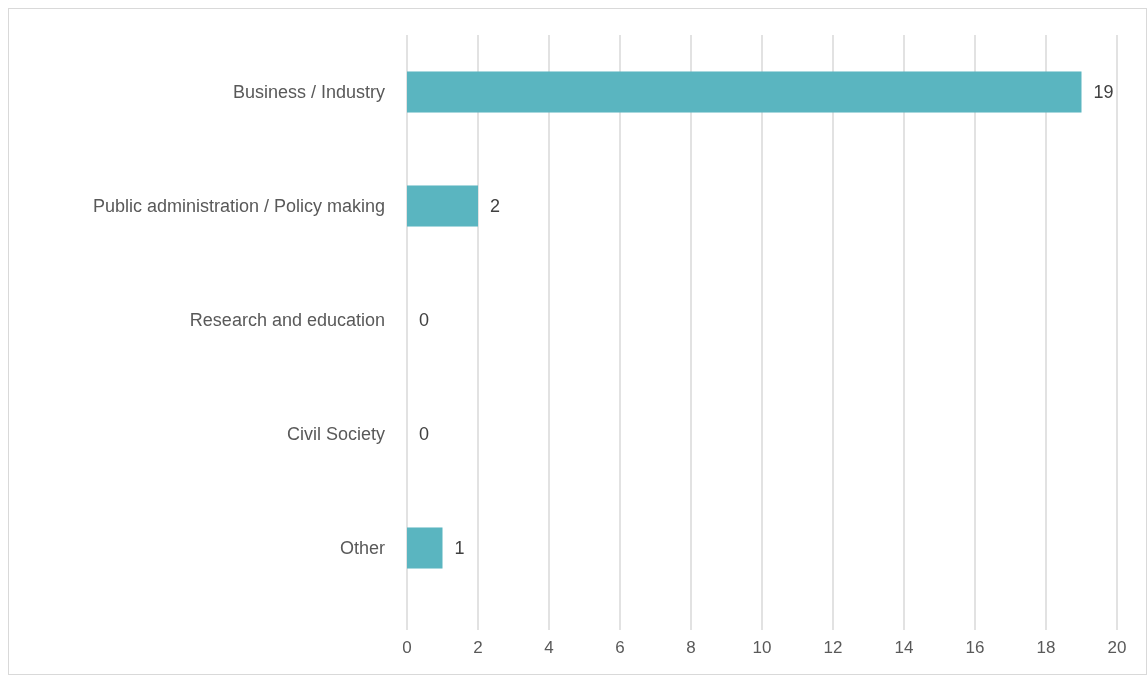 This screenshot has width=1147, height=675. I want to click on x-tick-label: 0, so click(407, 647).